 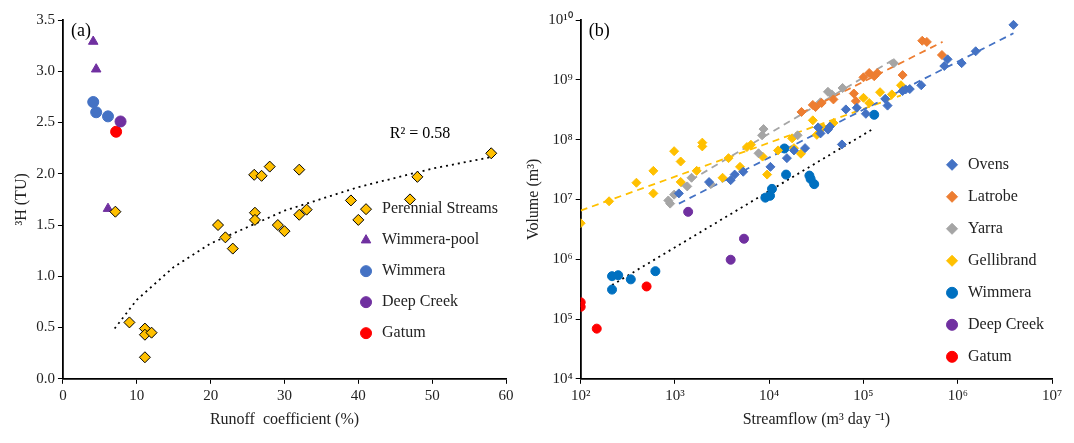 What do you see at coordinates (1052, 394) in the screenshot?
I see `x-tick-label: 10⁷` at bounding box center [1052, 394].